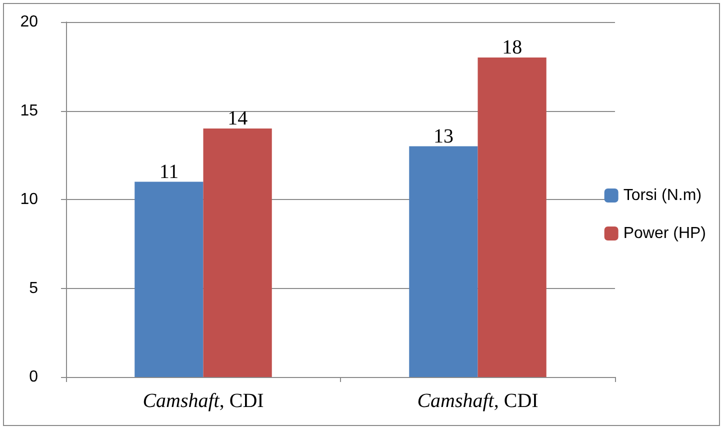 The width and height of the screenshot is (725, 428). Describe the element at coordinates (29, 22) in the screenshot. I see `y-tick-label: 20` at that location.